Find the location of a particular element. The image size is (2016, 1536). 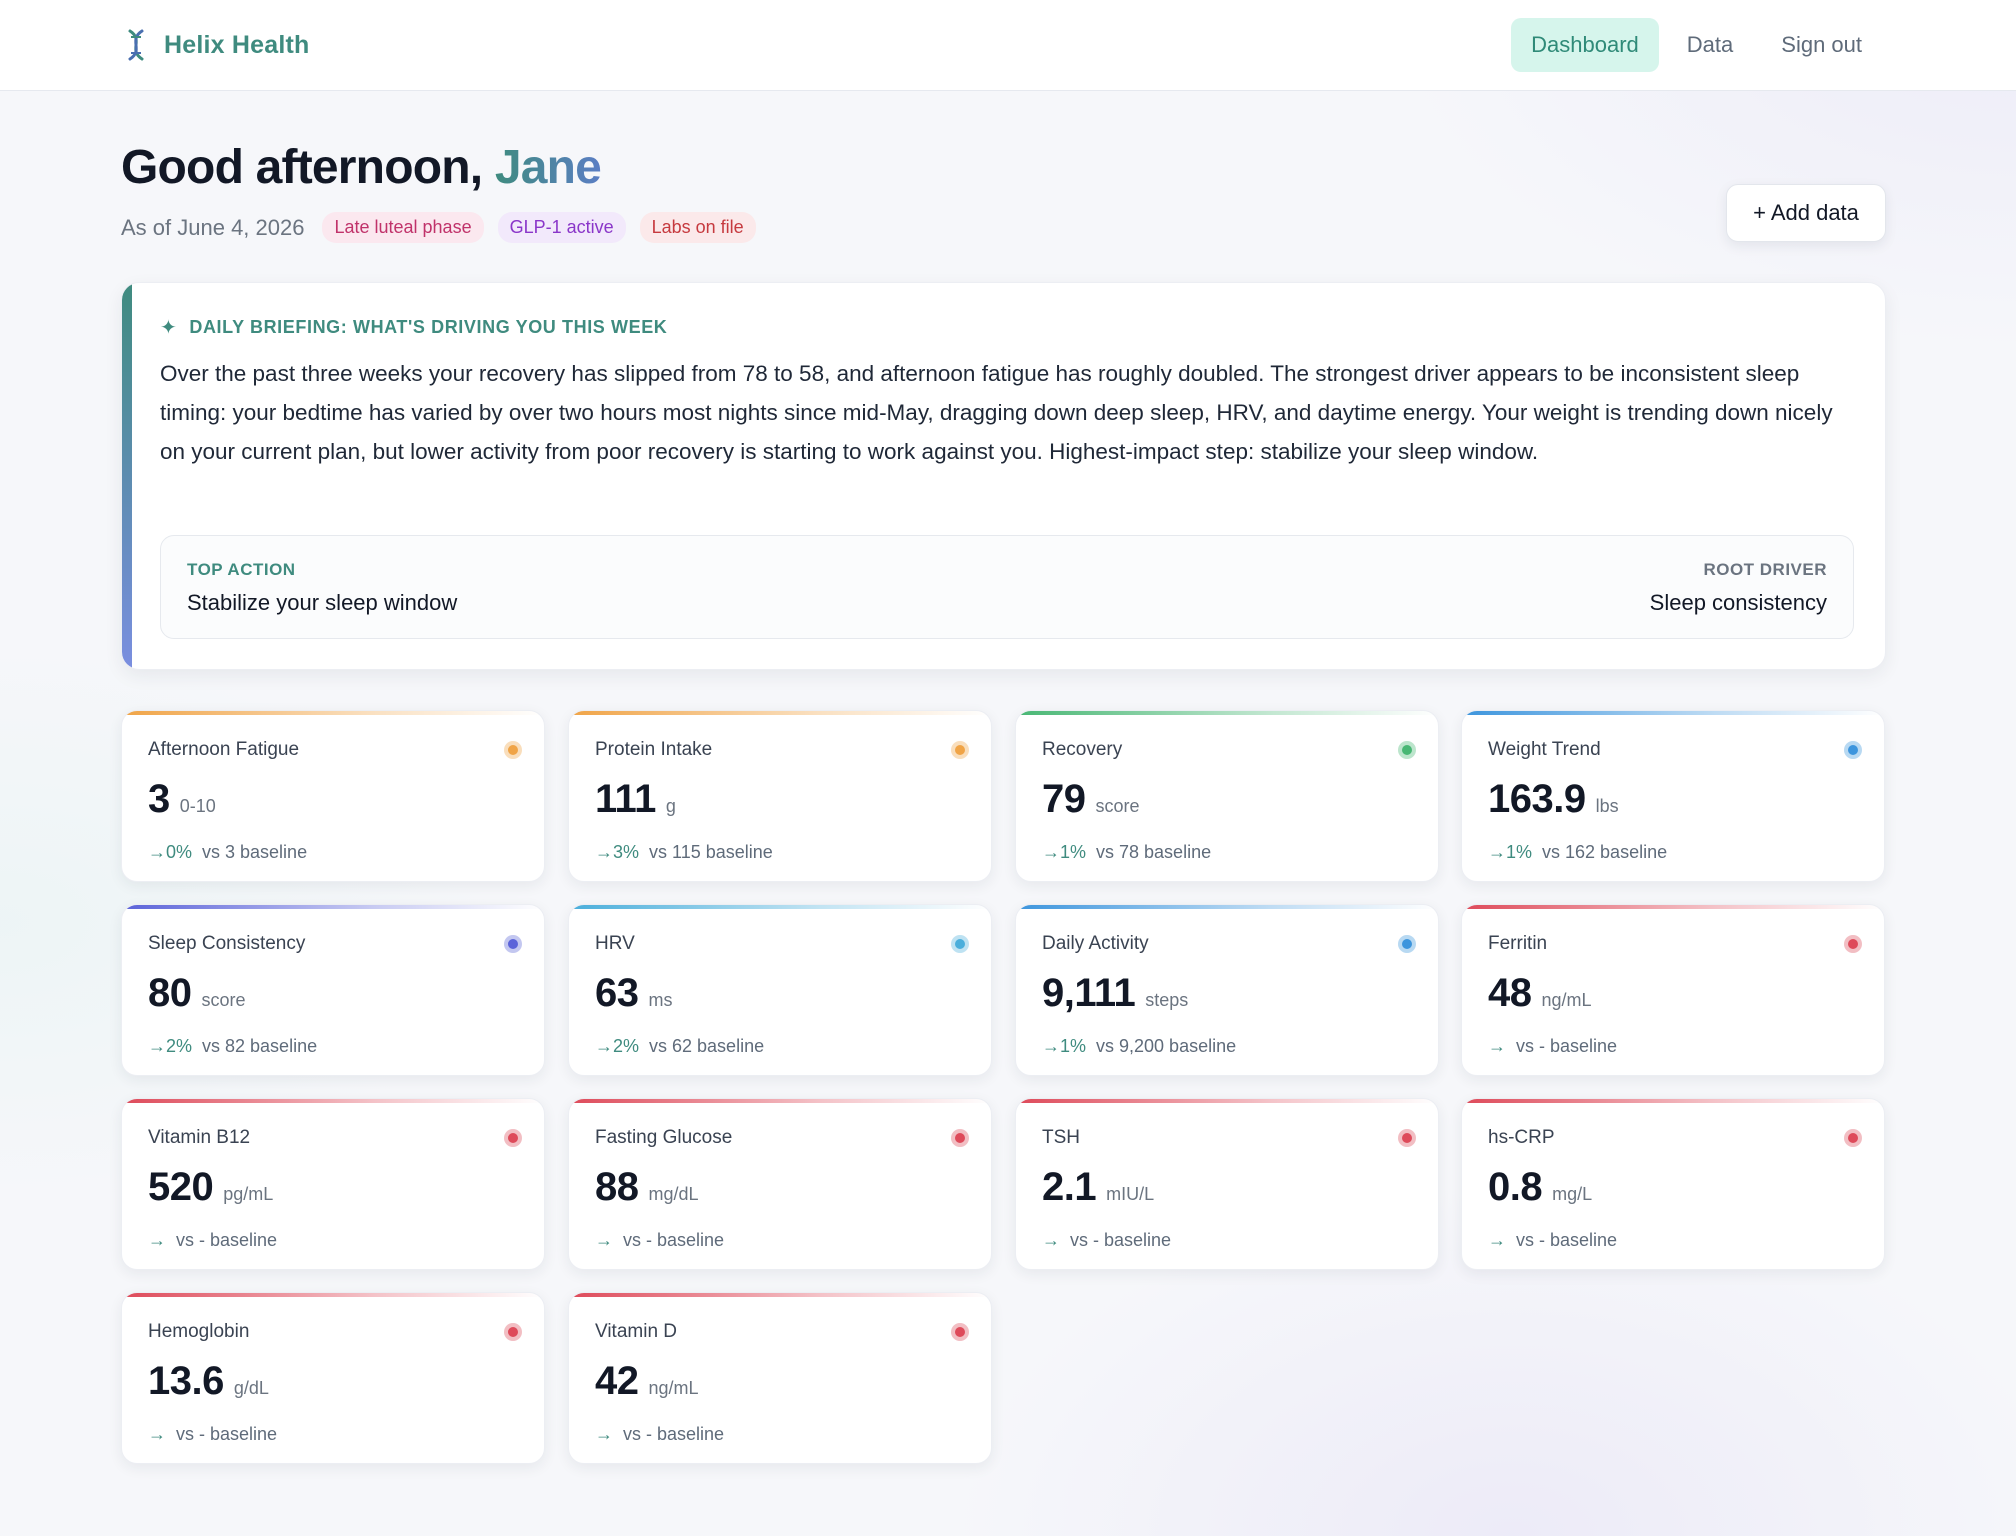

metric-title: Sleep Consistency is located at coordinates (227, 943).